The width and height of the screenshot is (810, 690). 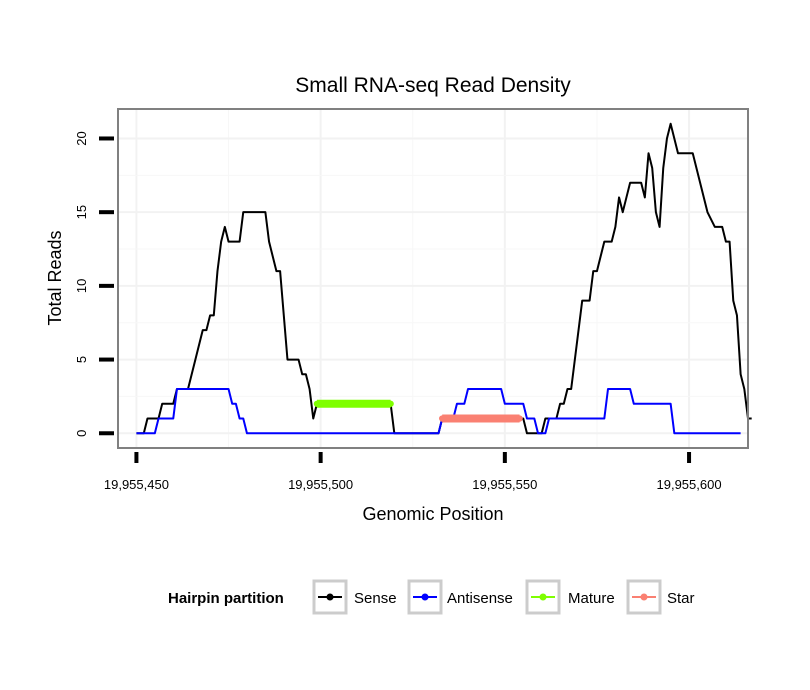 What do you see at coordinates (433, 85) in the screenshot?
I see `chart-title: Small RNA-seq Read Density` at bounding box center [433, 85].